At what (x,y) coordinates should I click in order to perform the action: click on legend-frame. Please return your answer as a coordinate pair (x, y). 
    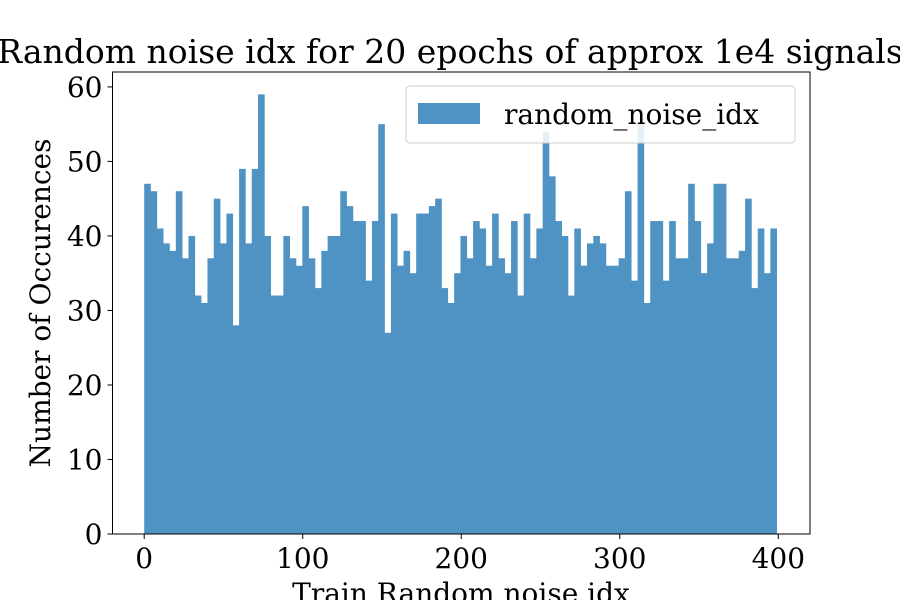
    Looking at the image, I should click on (600, 114).